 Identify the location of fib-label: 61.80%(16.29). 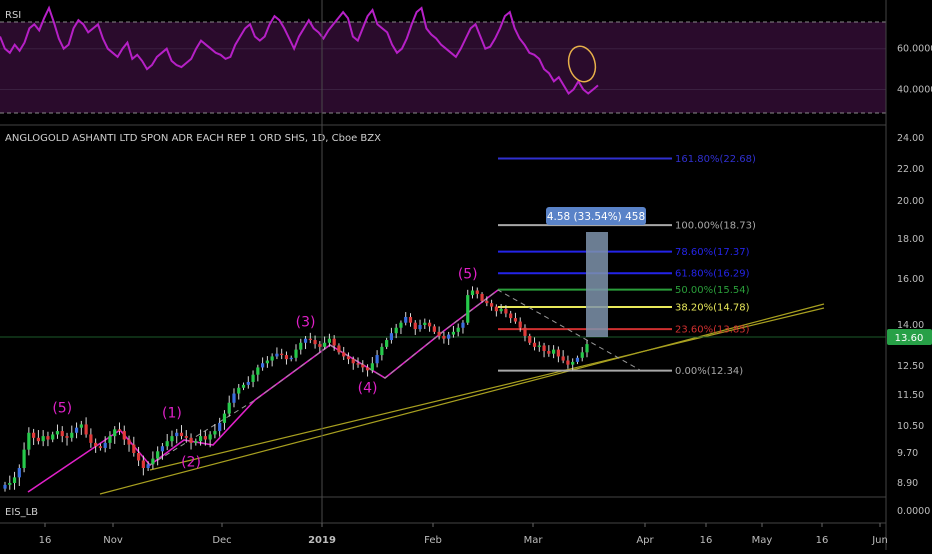
(712, 274).